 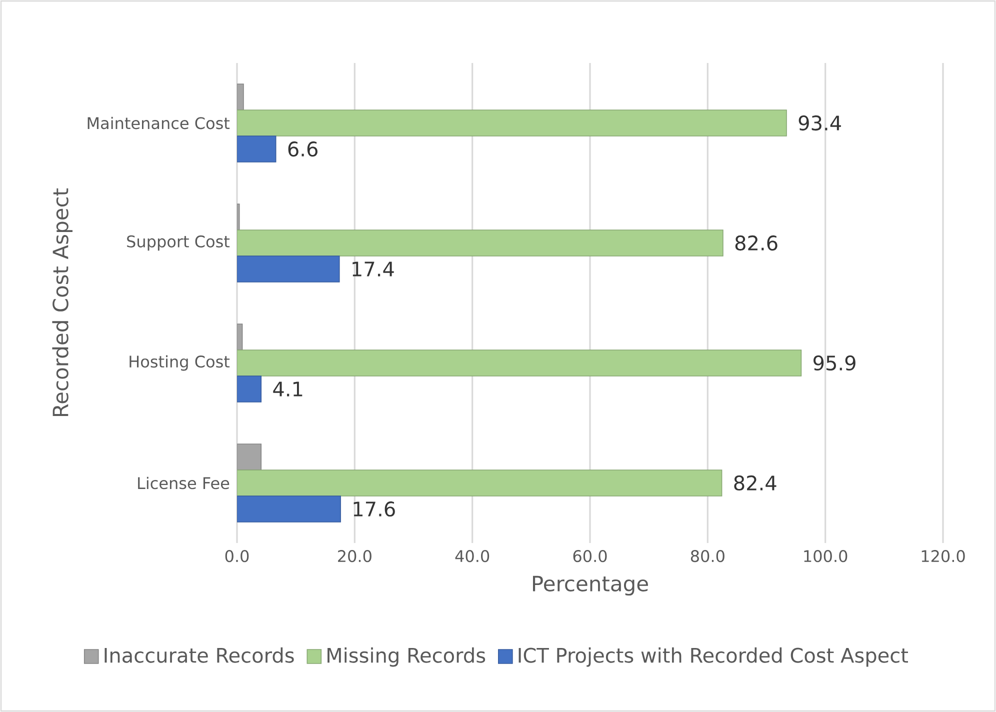 What do you see at coordinates (826, 556) in the screenshot?
I see `x-tick-label: 100.0` at bounding box center [826, 556].